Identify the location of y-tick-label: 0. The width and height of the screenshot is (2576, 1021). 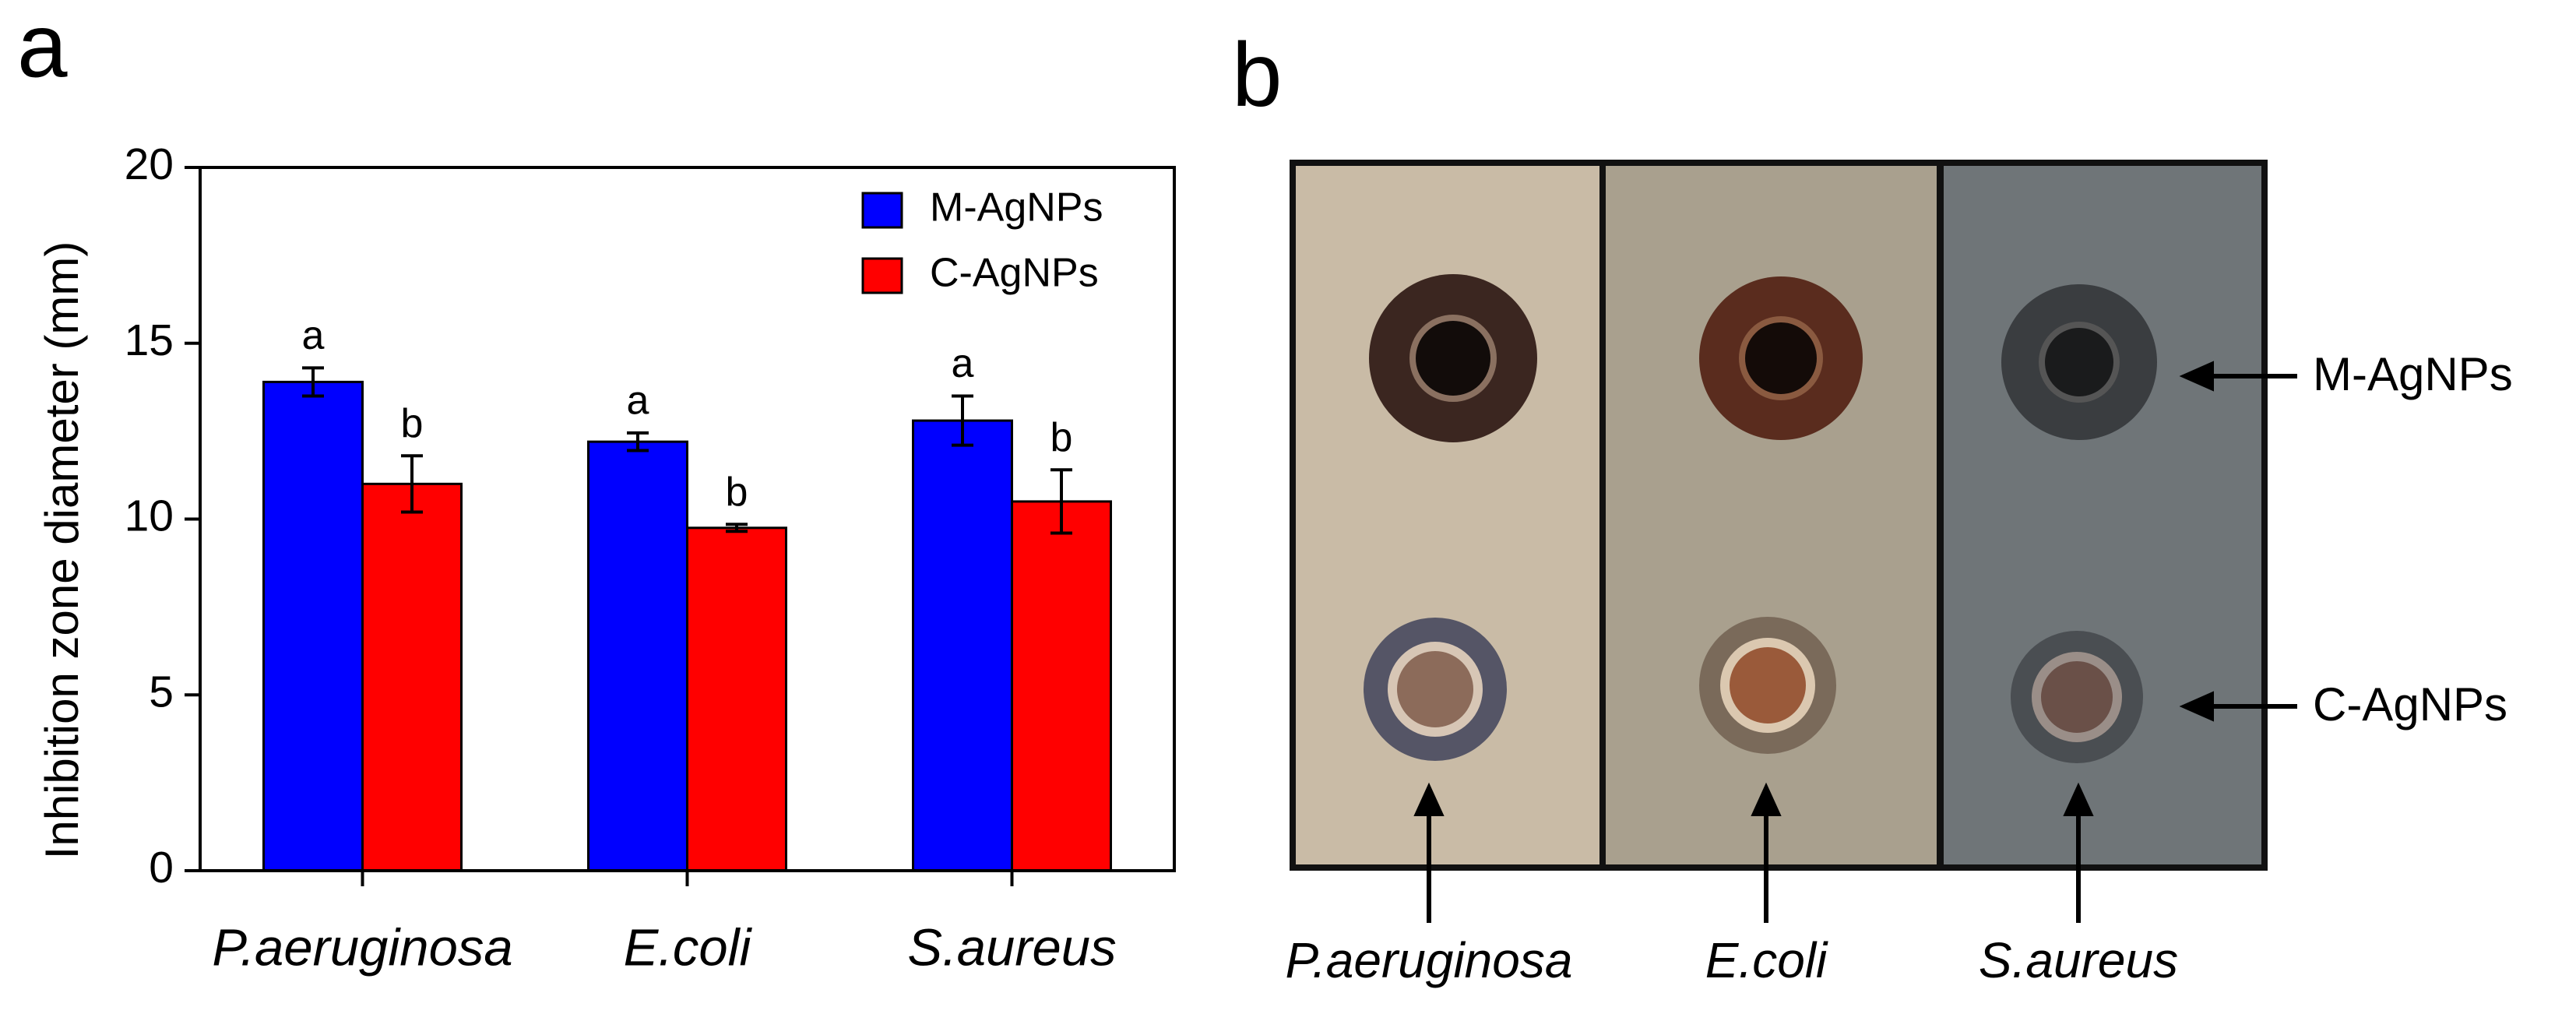
(161, 868).